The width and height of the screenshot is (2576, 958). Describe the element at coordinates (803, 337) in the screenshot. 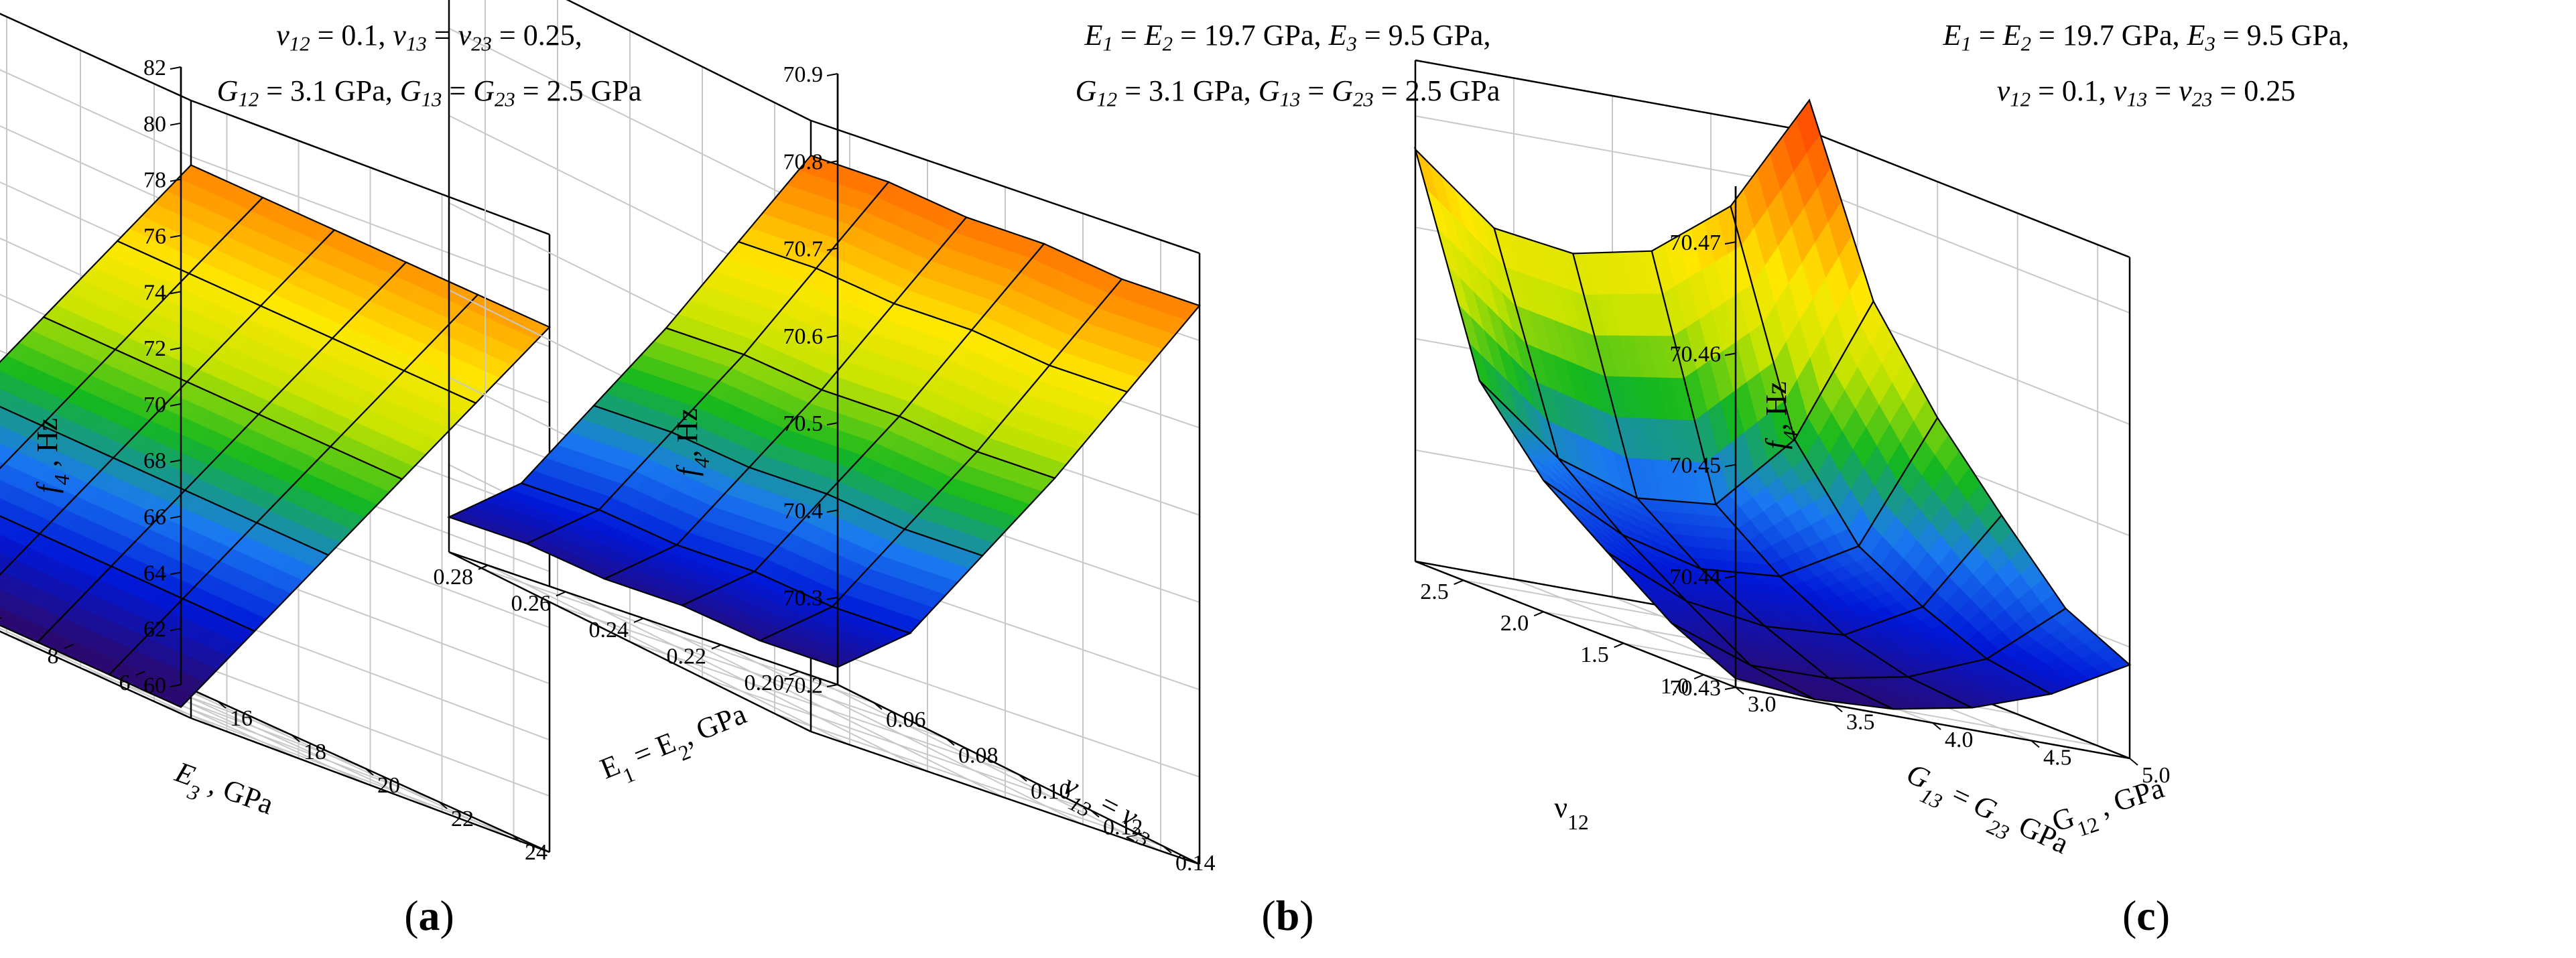

I see `z-tick-label: 70.6` at that location.